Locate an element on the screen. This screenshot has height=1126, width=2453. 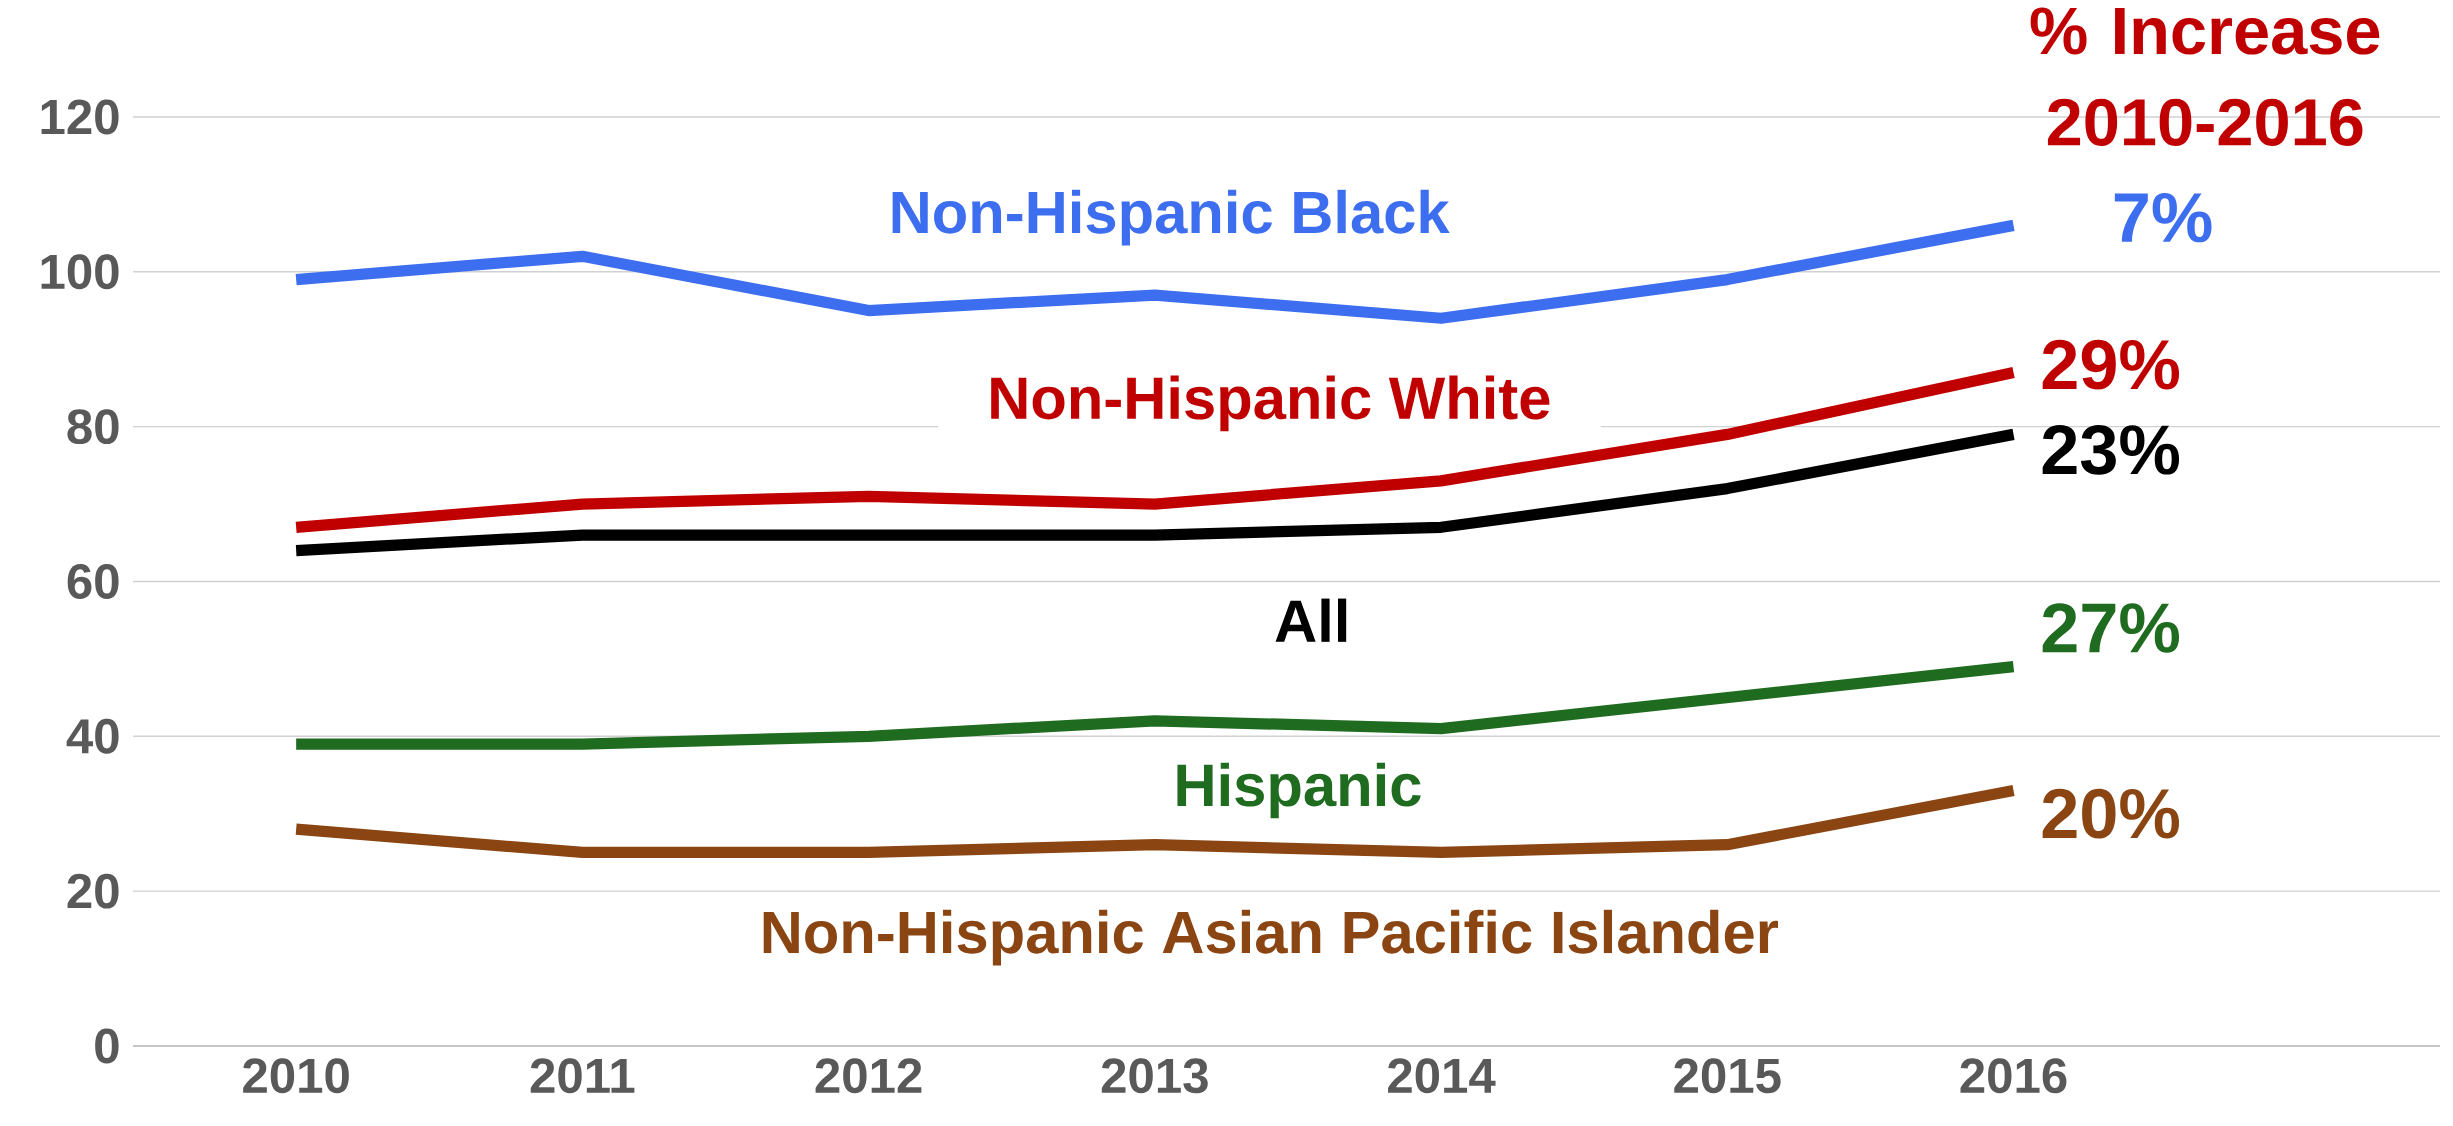
x-tick-label: 2013 is located at coordinates (1154, 1076).